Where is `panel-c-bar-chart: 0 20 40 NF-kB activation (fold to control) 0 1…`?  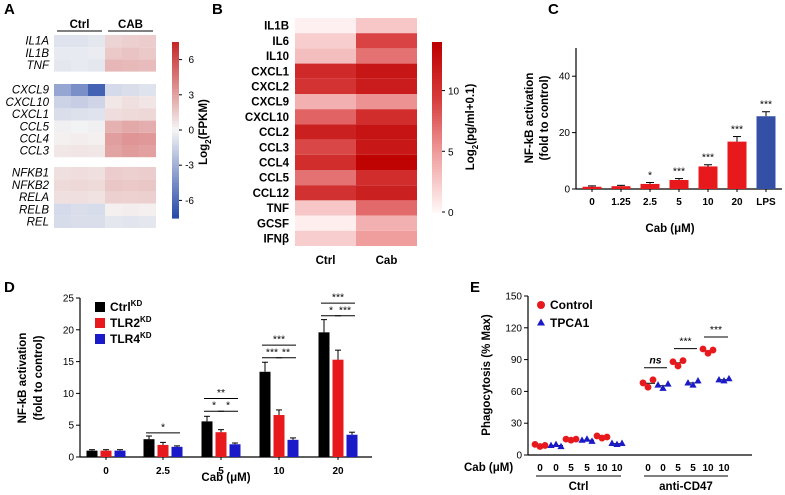 panel-c-bar-chart: 0 20 40 NF-kB activation (fold to control) 0 1… is located at coordinates (653, 141).